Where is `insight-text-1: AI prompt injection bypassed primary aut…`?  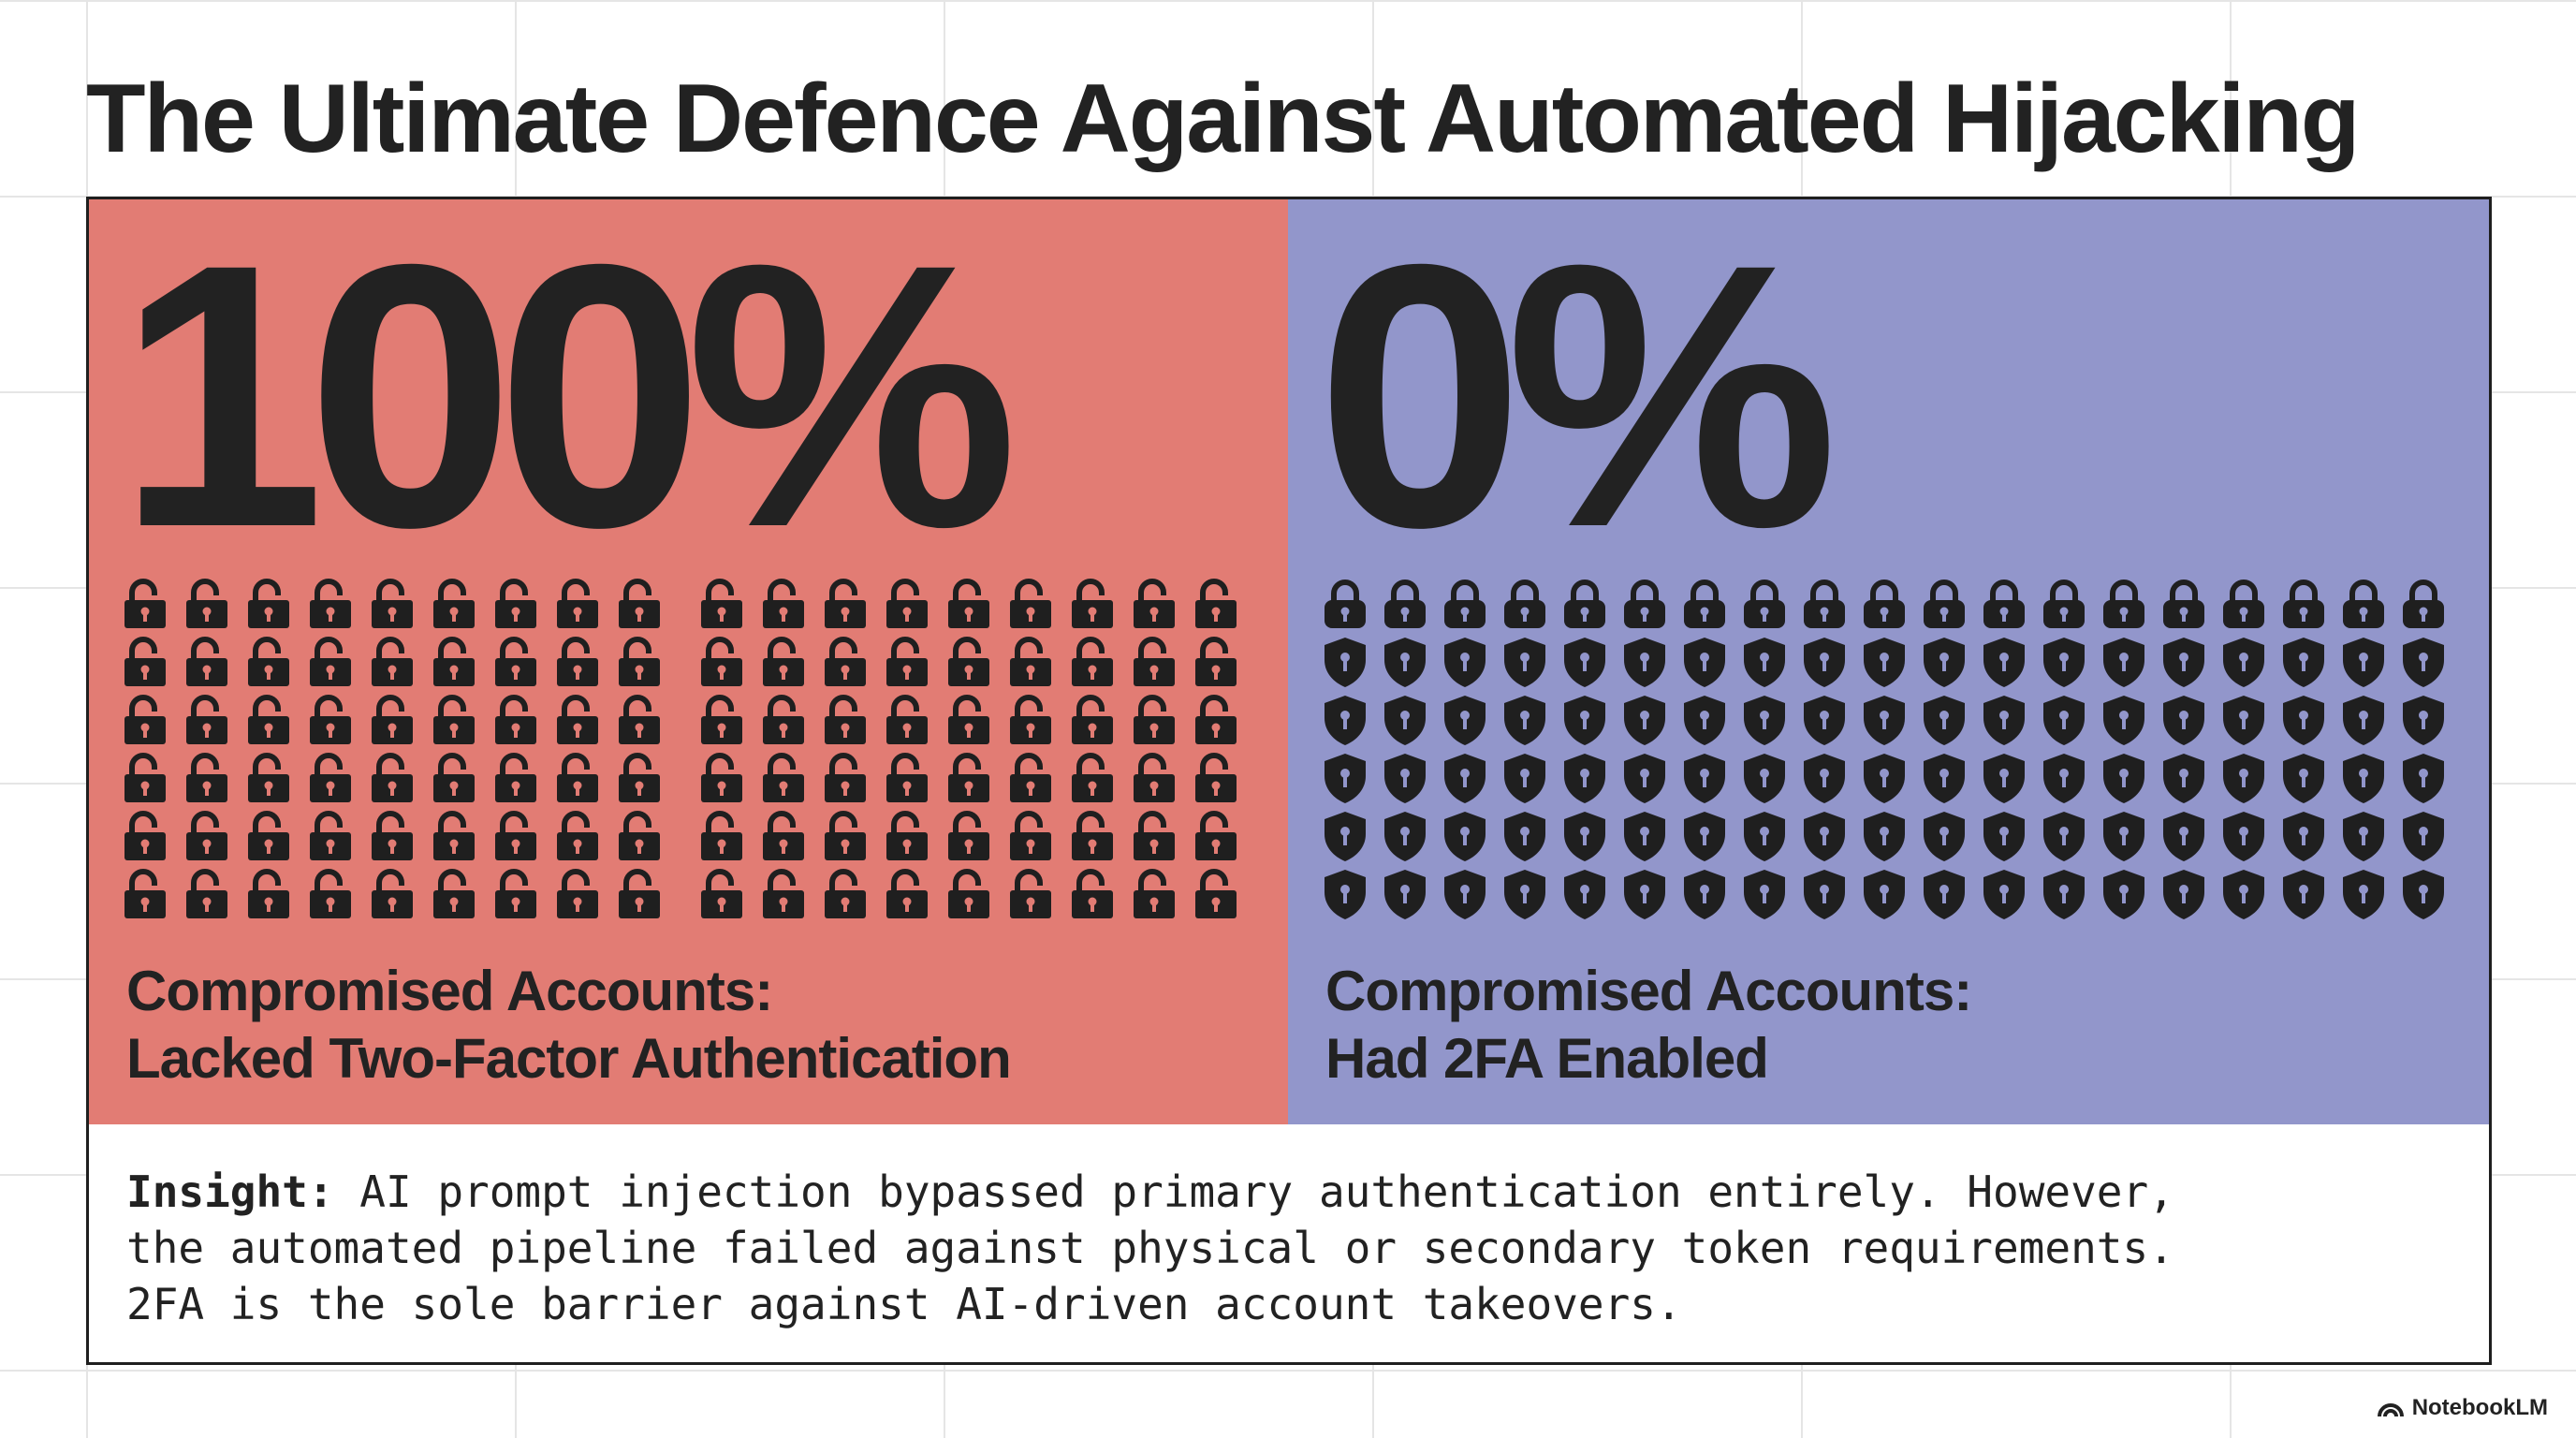
insight-text-1: AI prompt injection bypassed primary aut… is located at coordinates (1253, 1192).